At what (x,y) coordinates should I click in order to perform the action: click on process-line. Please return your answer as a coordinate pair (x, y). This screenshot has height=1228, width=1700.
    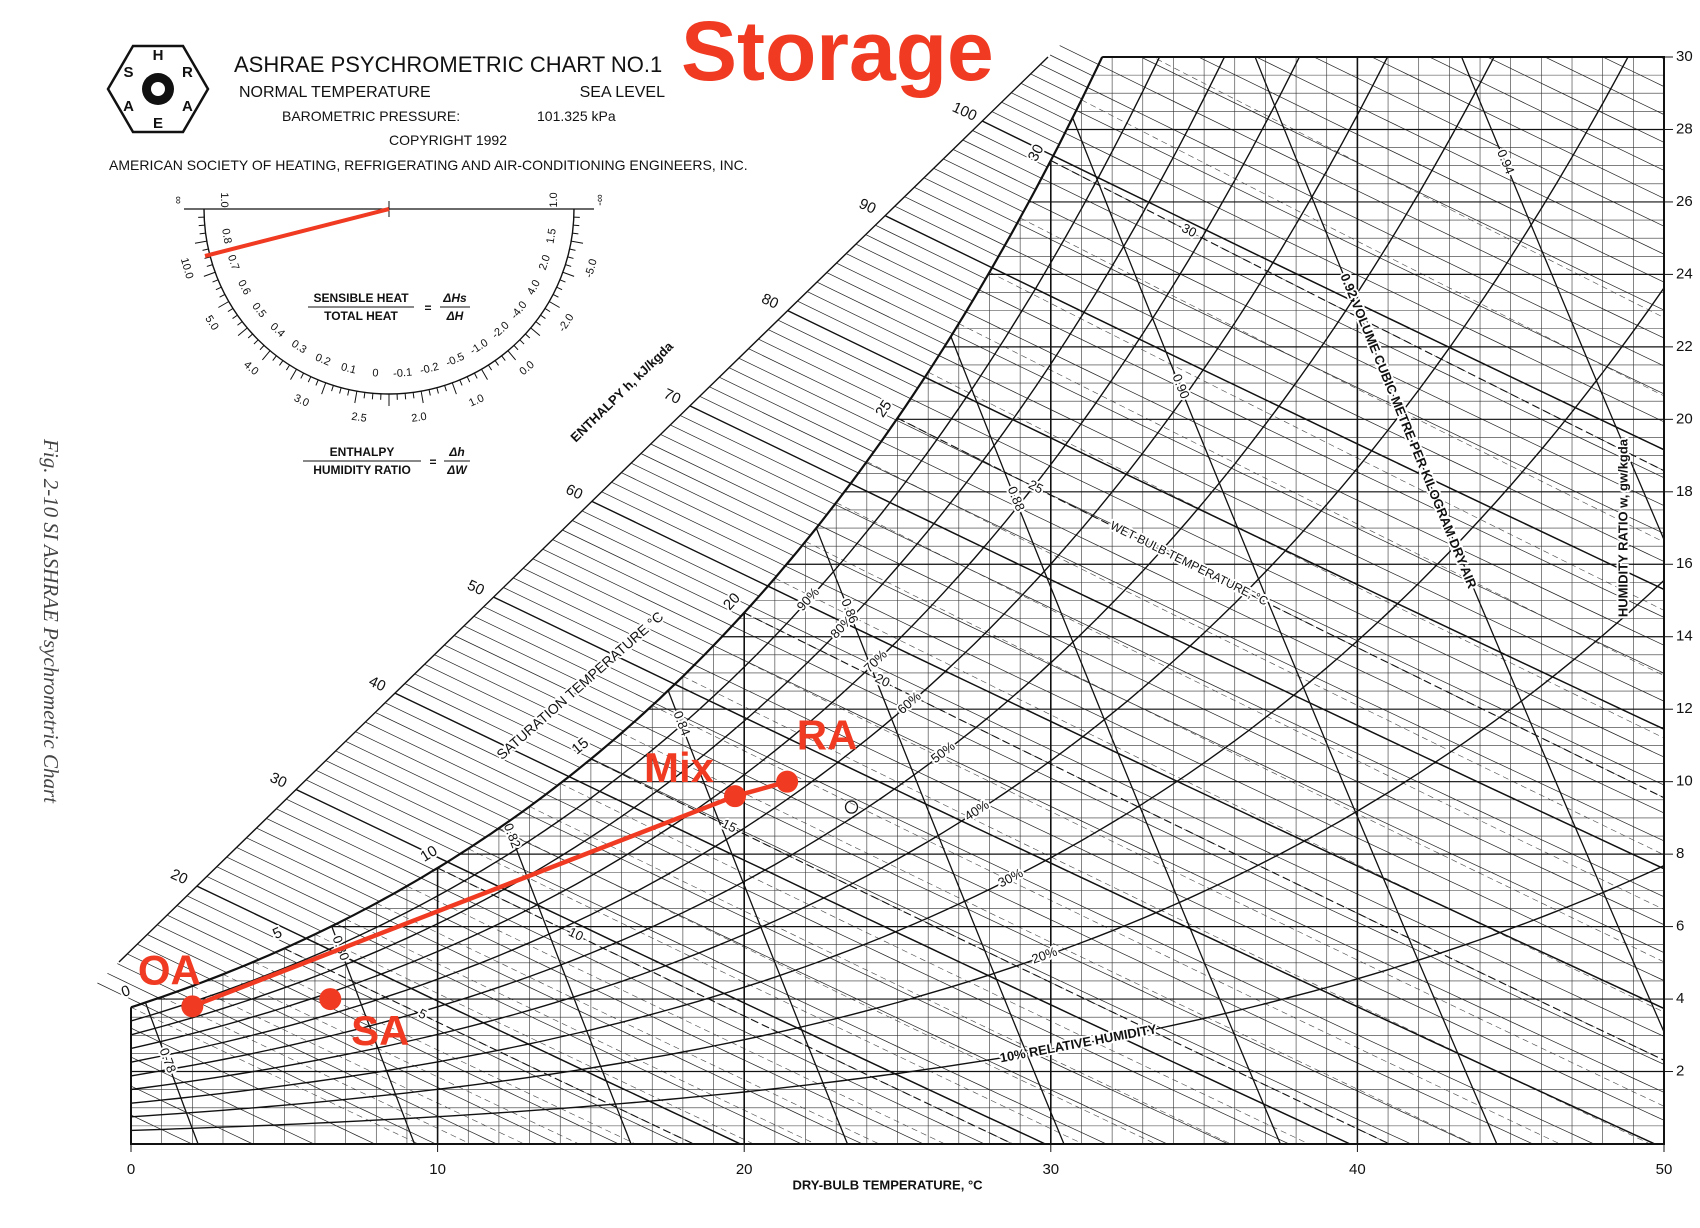
    Looking at the image, I should click on (489, 894).